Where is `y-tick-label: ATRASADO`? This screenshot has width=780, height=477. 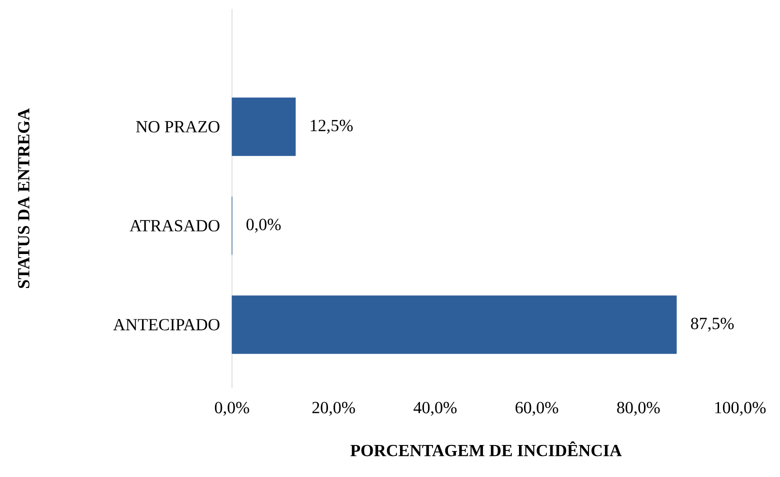
y-tick-label: ATRASADO is located at coordinates (175, 226).